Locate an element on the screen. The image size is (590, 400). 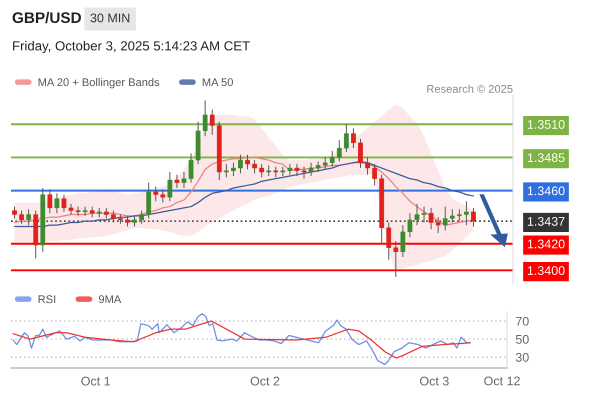
x-tick-label: Oct 1 is located at coordinates (95, 381).